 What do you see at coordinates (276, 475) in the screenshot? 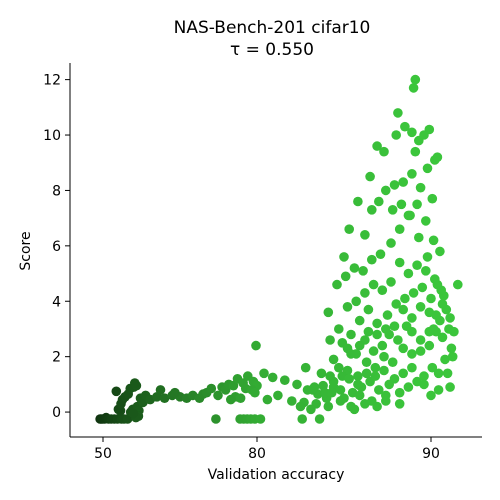
I see `x-axis-label: Validation accuracy` at bounding box center [276, 475].